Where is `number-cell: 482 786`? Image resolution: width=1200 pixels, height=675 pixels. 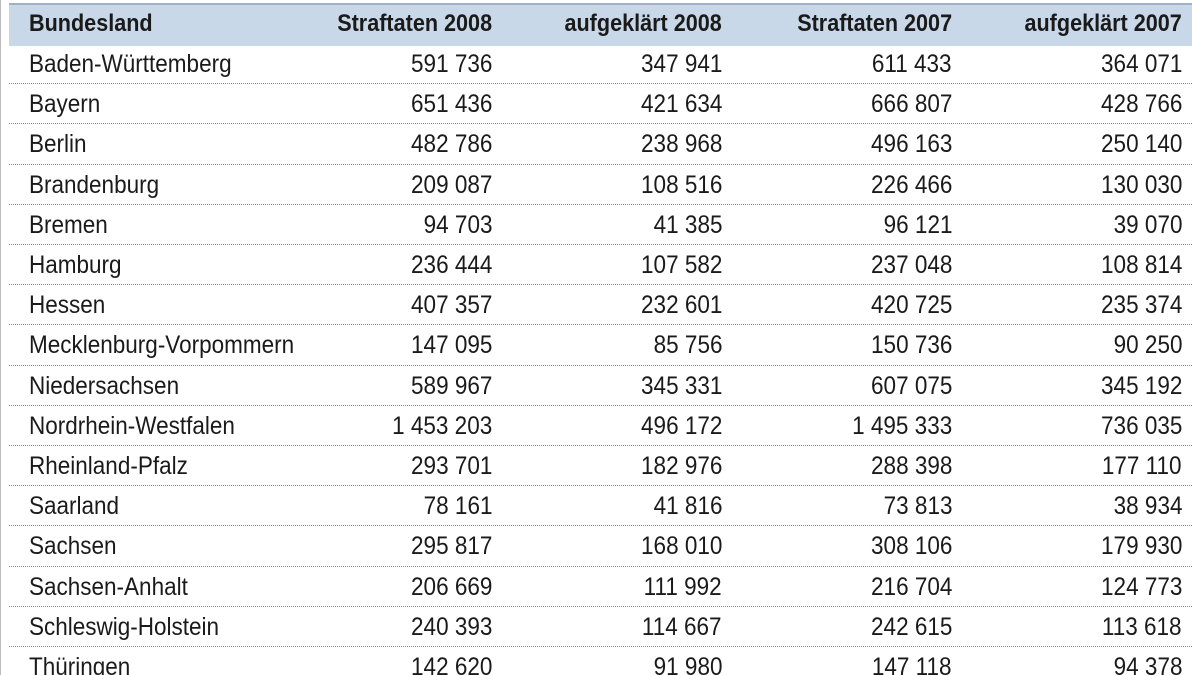
number-cell: 482 786 is located at coordinates (451, 144).